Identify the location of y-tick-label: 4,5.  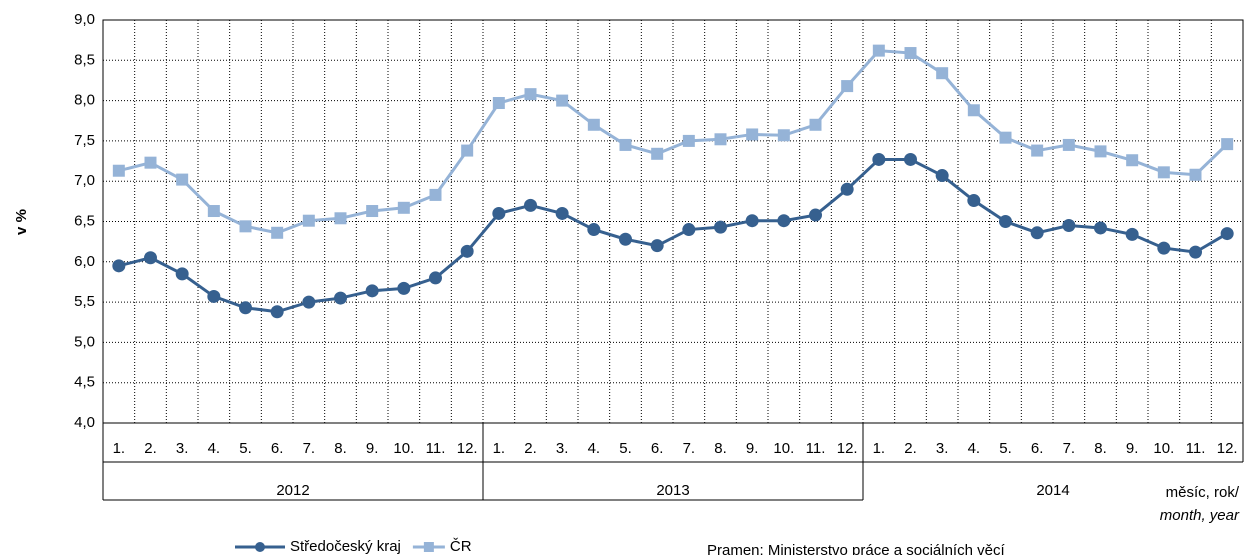
(84, 382).